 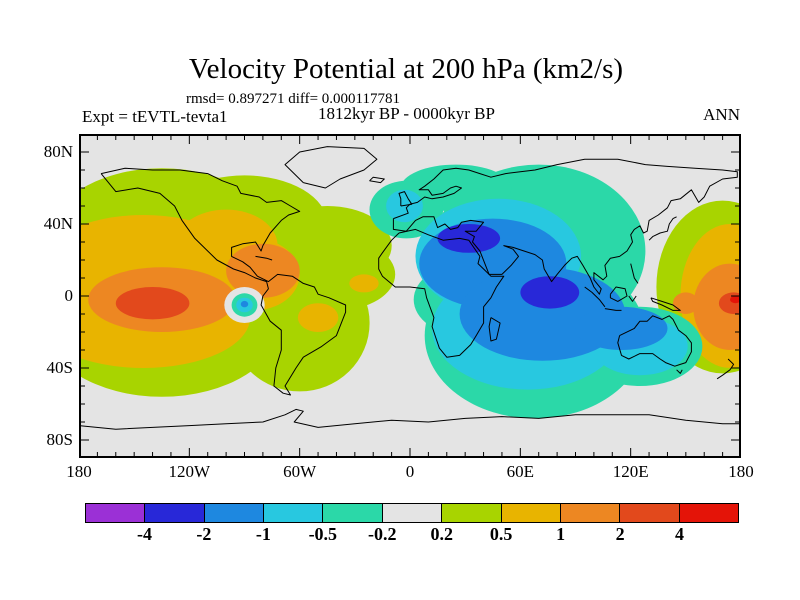 What do you see at coordinates (59, 439) in the screenshot?
I see `y-axis-label: 80S` at bounding box center [59, 439].